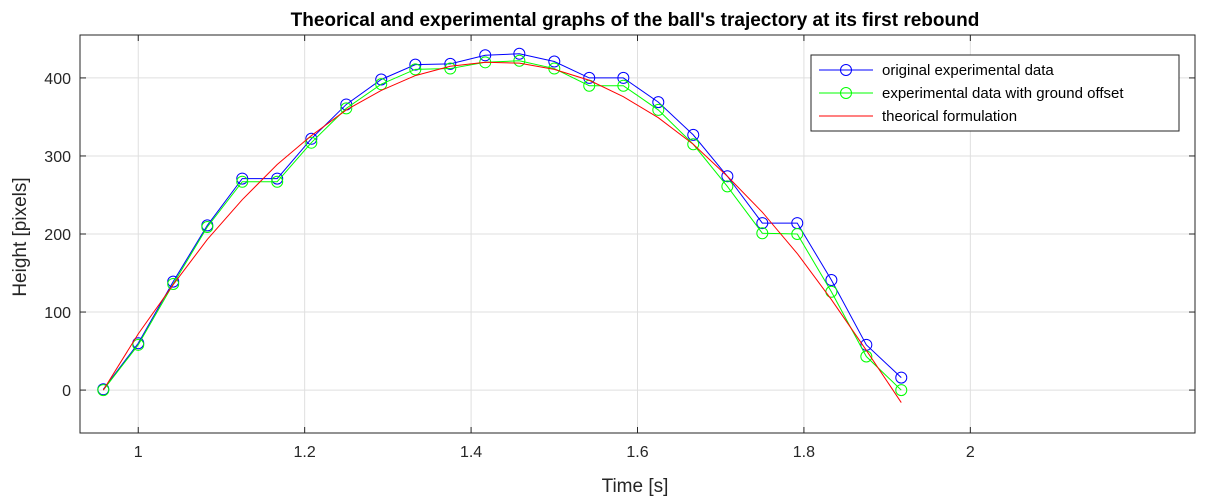  I want to click on x-tick-label: 1.4, so click(471, 452).